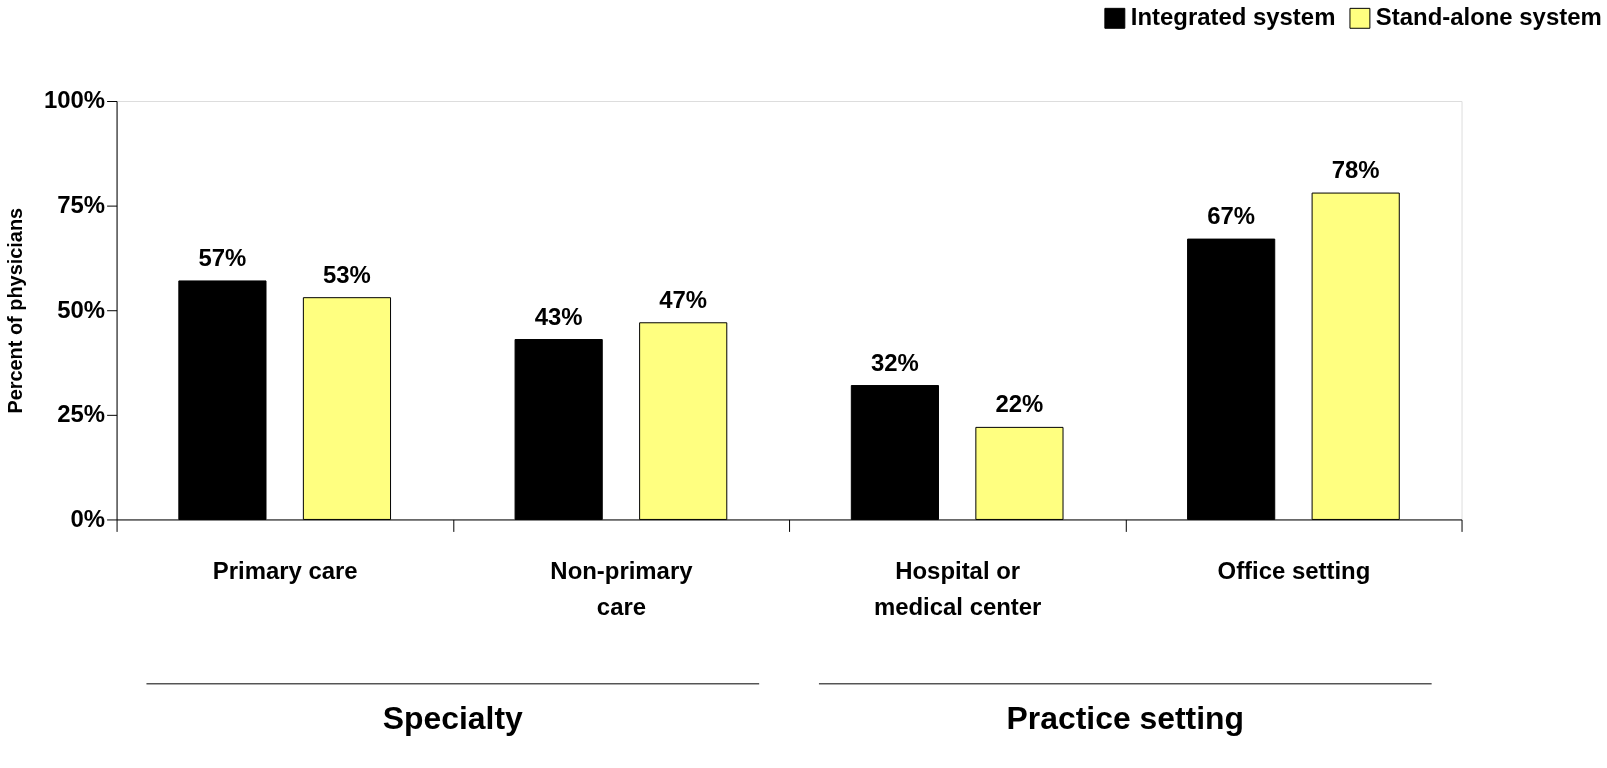 The width and height of the screenshot is (1607, 768). I want to click on data-label: 43%, so click(558, 316).